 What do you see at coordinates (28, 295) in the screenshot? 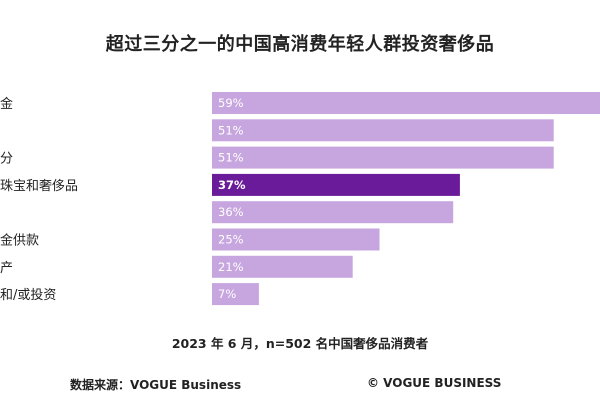
I see `category-label-8: 和/或投资` at bounding box center [28, 295].